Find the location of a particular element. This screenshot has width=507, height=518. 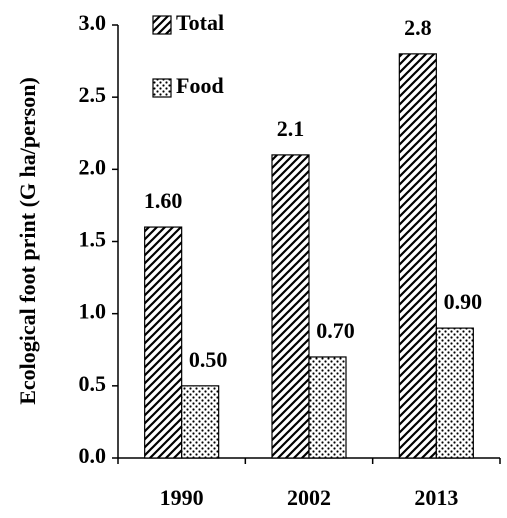

y-tick-label: 1.0 is located at coordinates (93, 311).